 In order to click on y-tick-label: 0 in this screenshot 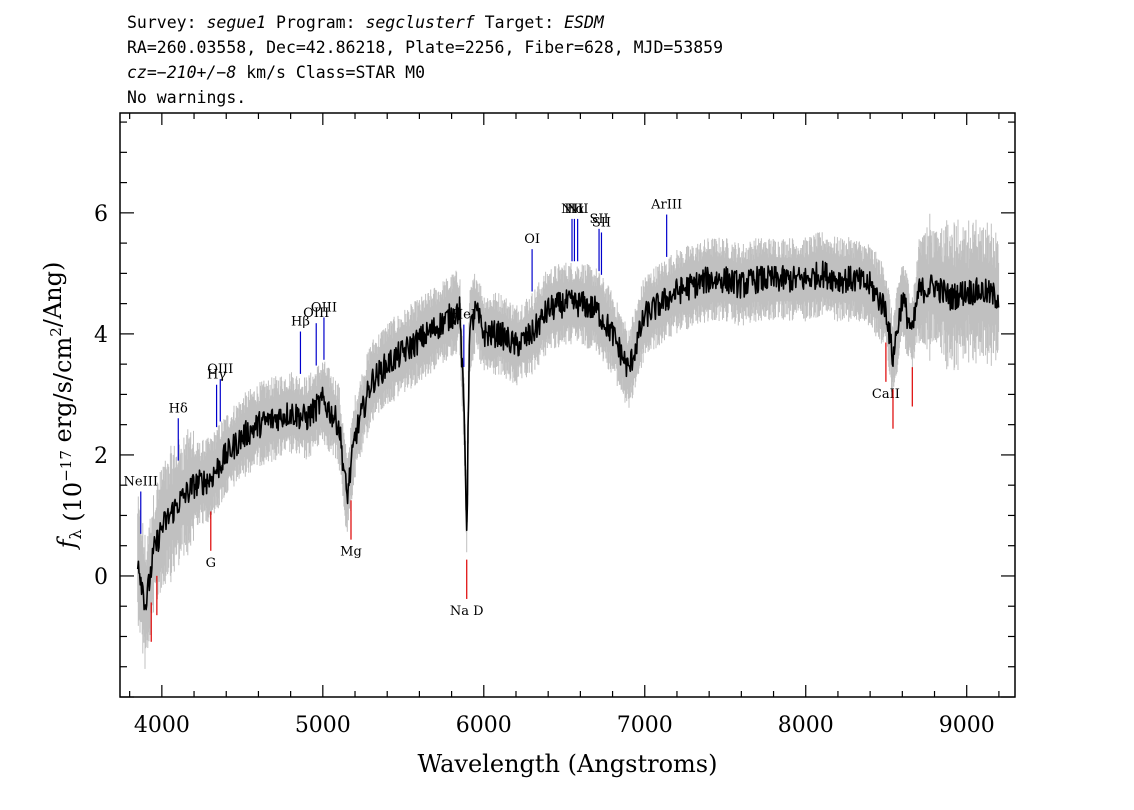, I will do `click(101, 577)`.